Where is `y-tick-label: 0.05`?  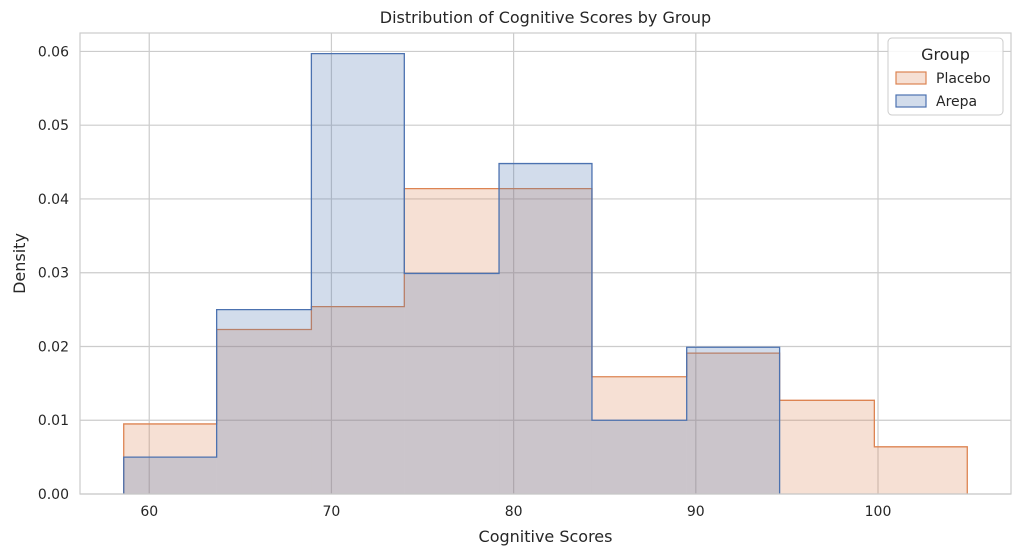
y-tick-label: 0.05 is located at coordinates (53, 126).